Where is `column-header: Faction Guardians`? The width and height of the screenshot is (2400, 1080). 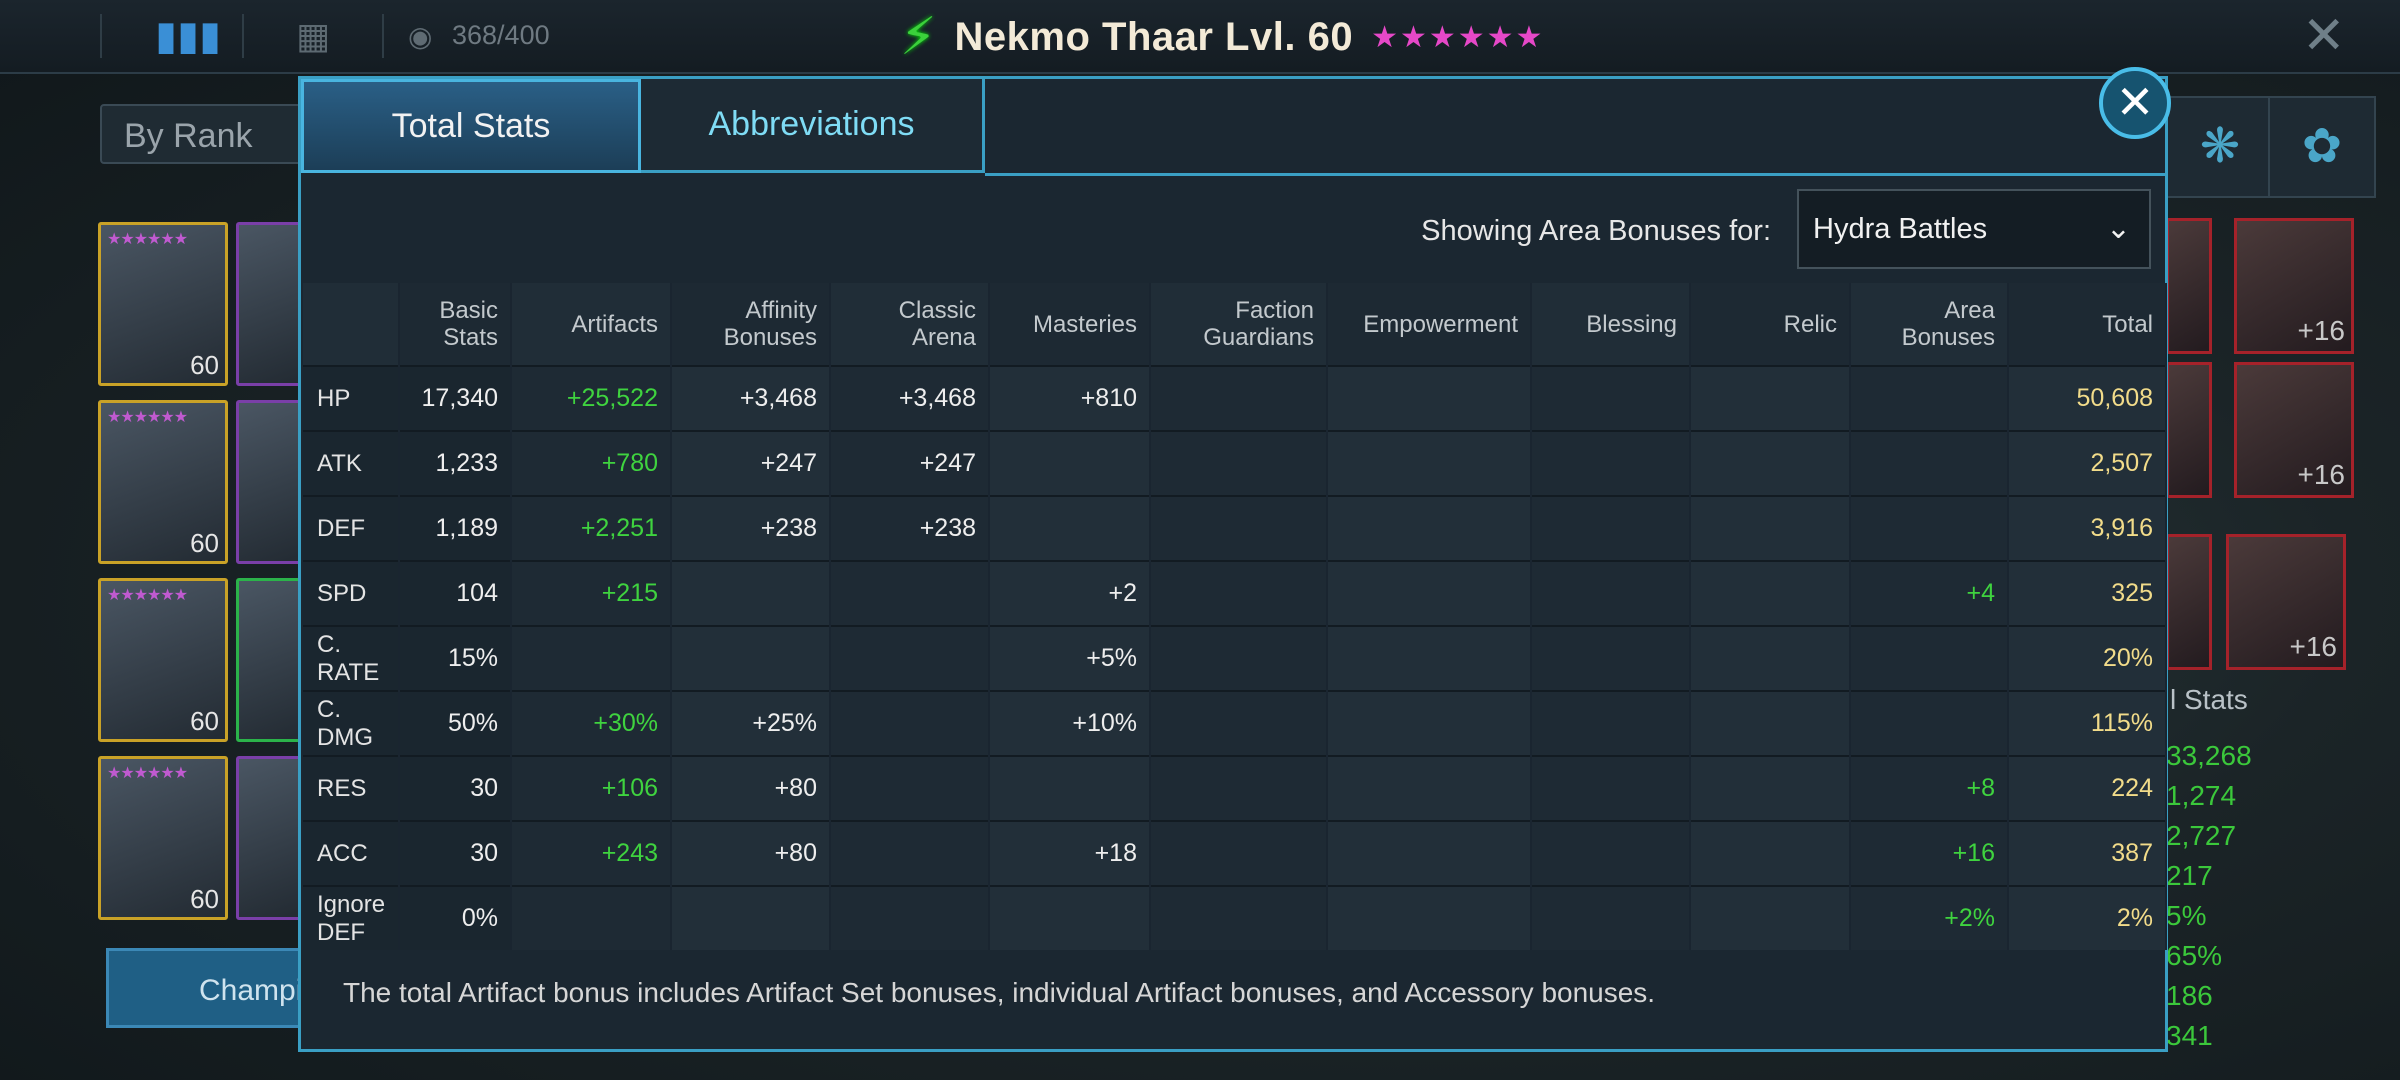
column-header: Faction Guardians is located at coordinates (1239, 324).